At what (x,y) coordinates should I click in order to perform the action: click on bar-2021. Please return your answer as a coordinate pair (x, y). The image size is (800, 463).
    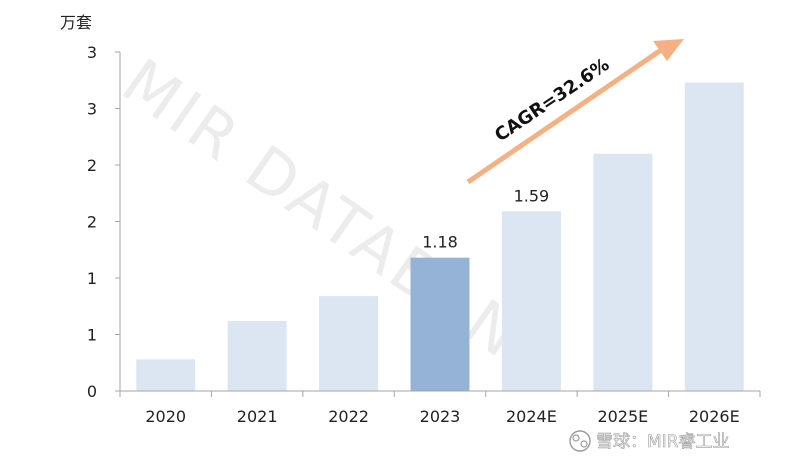
    Looking at the image, I should click on (257, 355).